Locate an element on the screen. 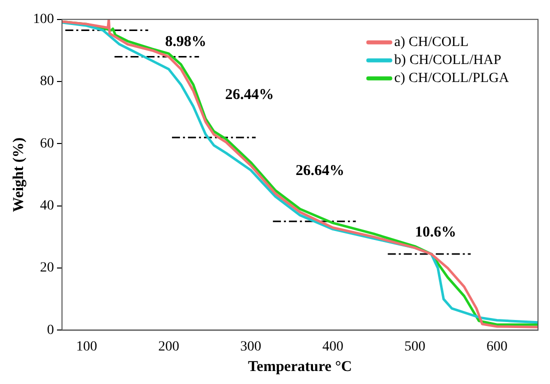  annotation: 10.6% is located at coordinates (435, 232).